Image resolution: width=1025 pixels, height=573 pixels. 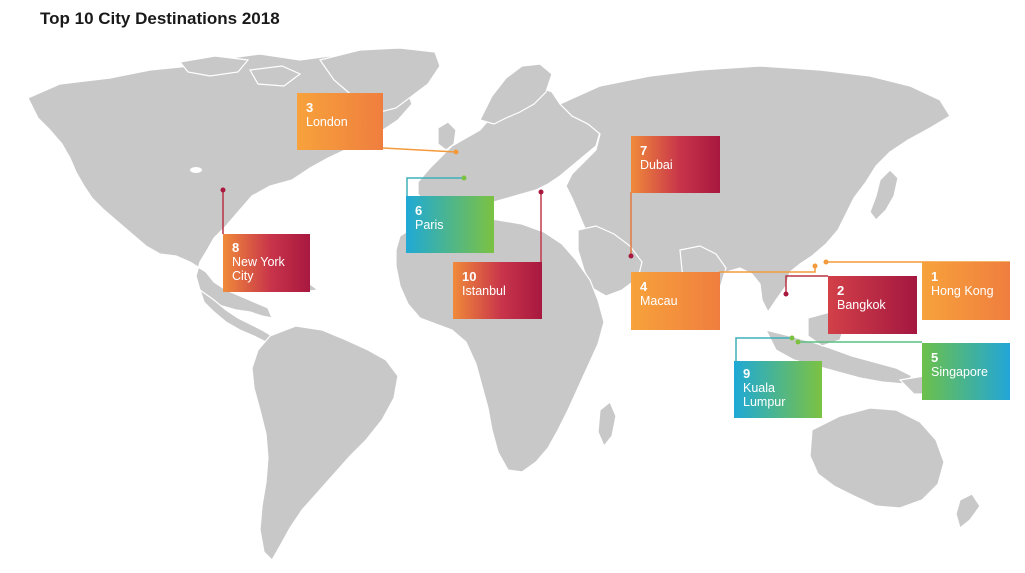 I want to click on city-kuala-lumpur: Kuala Lumpur, so click(x=764, y=395).